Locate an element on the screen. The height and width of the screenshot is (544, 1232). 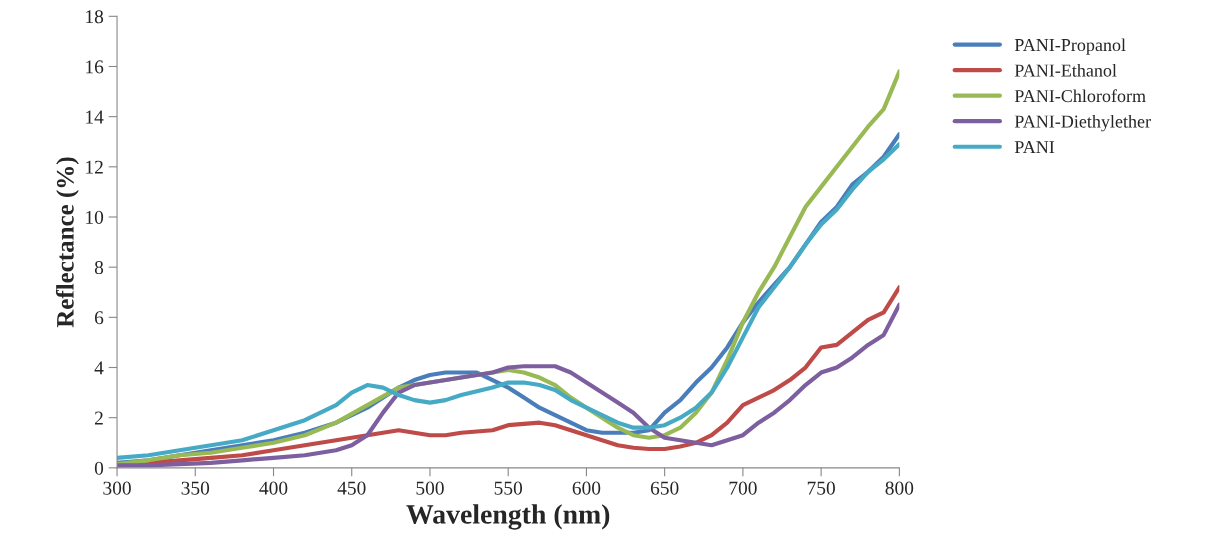
x-tick-label: 350 is located at coordinates (195, 488).